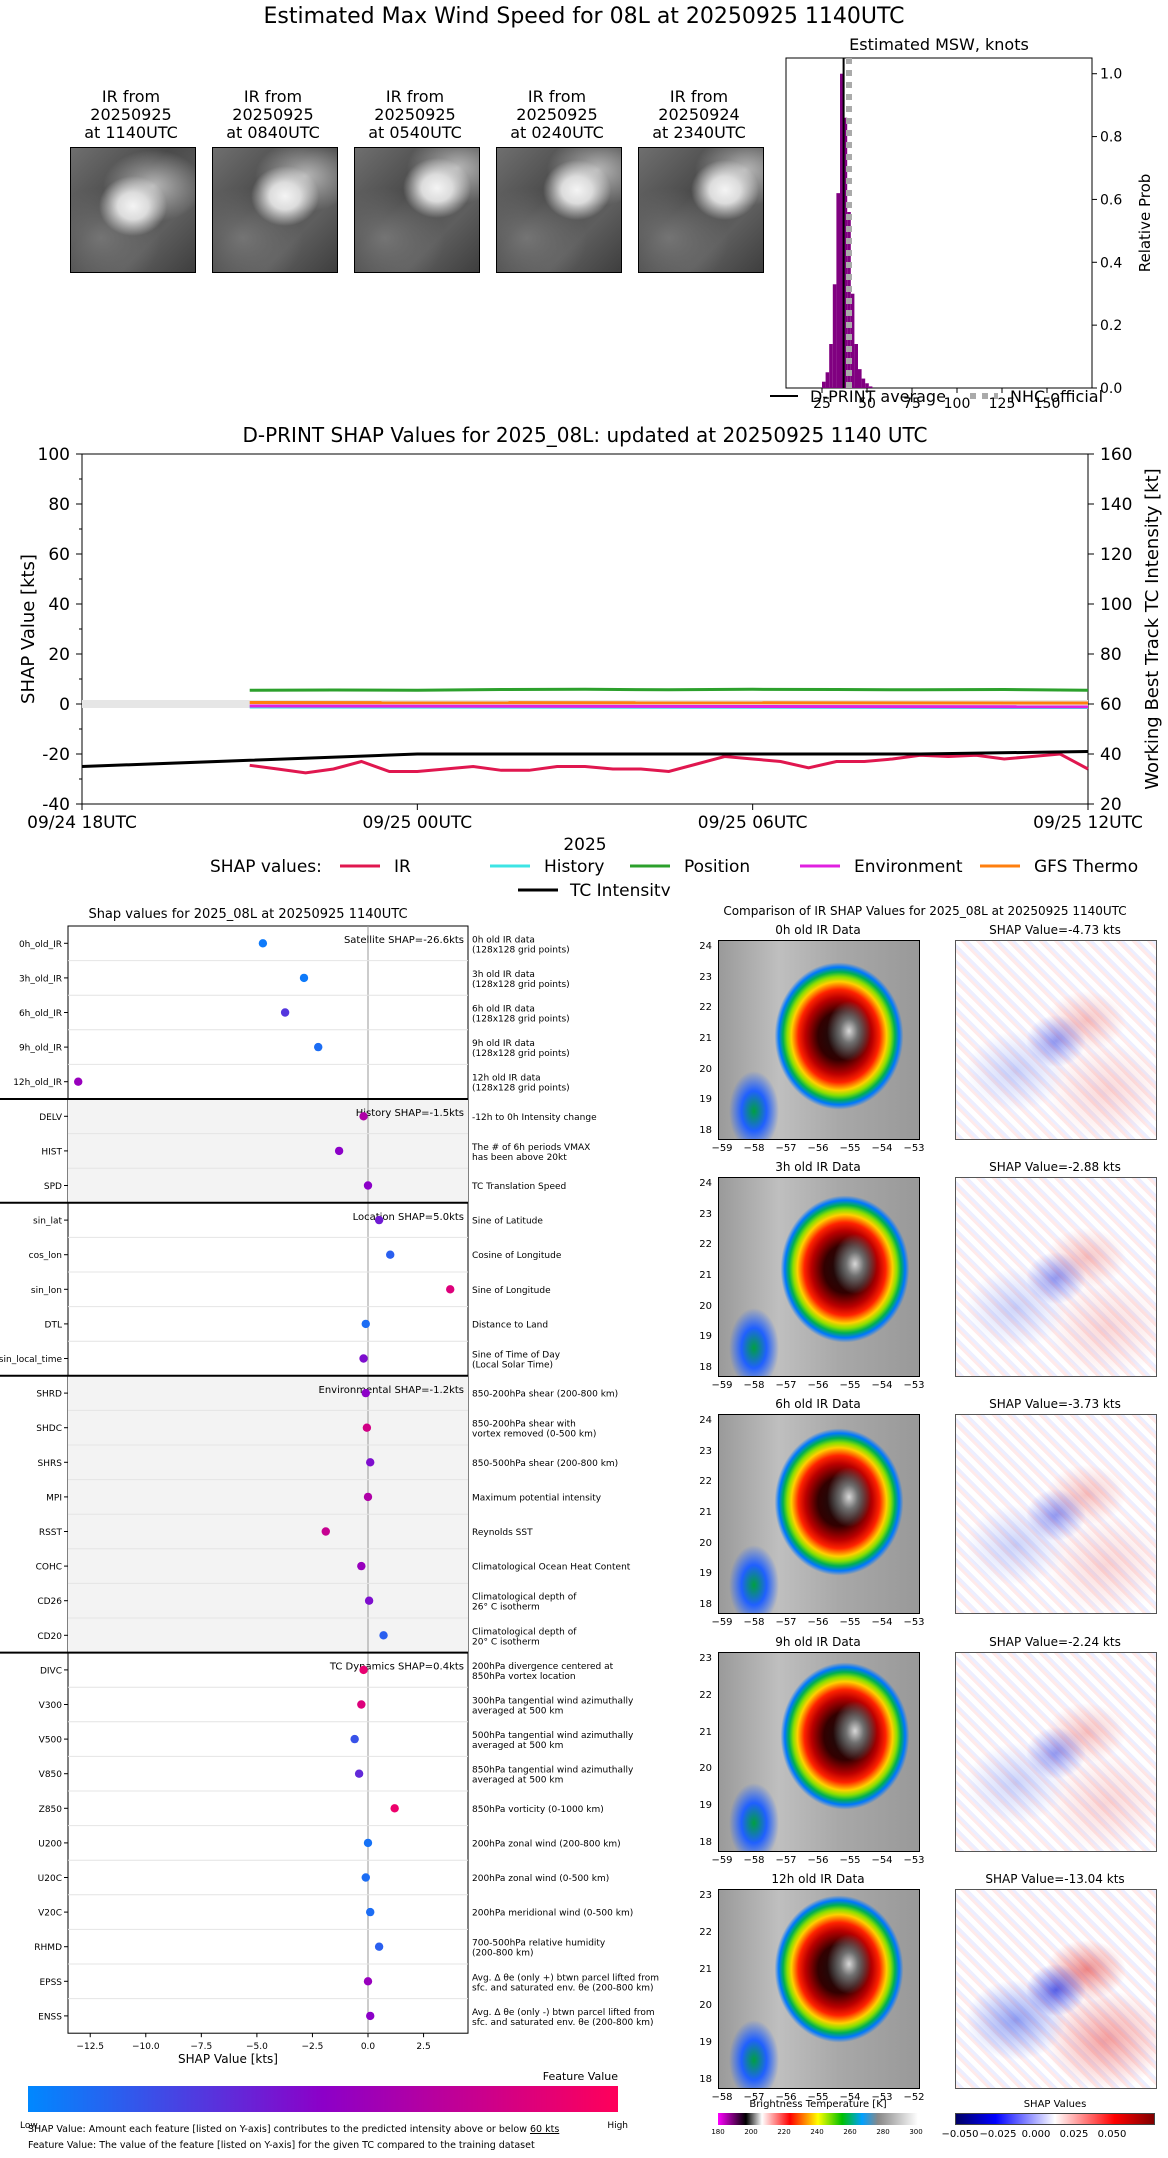  I want to click on ir-panel-title: 9h old IR Data, so click(818, 1642).